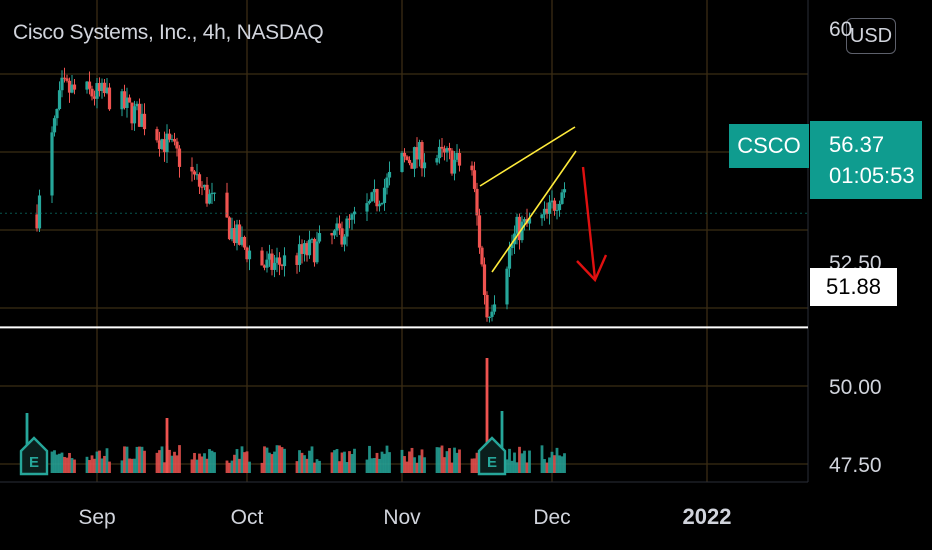  I want to click on volume-bar-spike, so click(167, 445).